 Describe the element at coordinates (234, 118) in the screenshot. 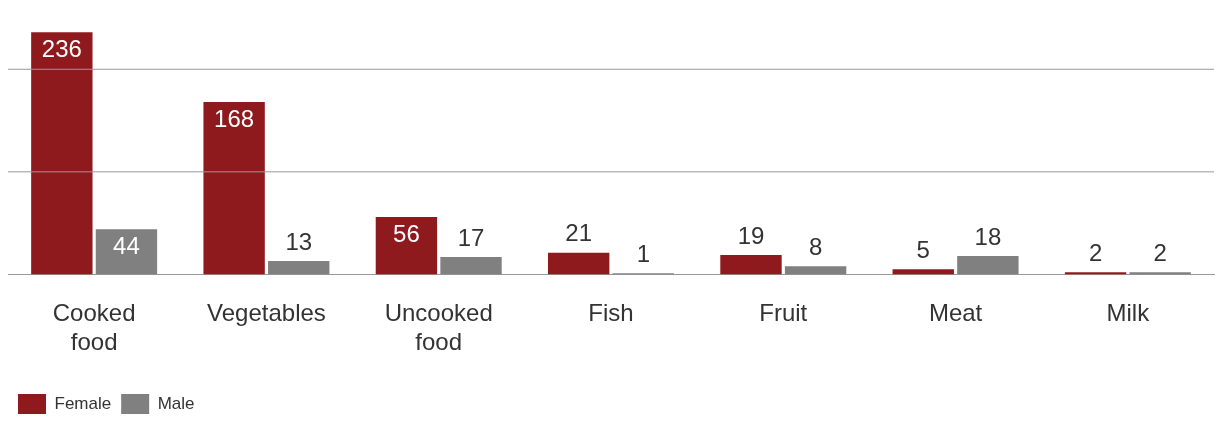

I see `data-label: 168` at that location.